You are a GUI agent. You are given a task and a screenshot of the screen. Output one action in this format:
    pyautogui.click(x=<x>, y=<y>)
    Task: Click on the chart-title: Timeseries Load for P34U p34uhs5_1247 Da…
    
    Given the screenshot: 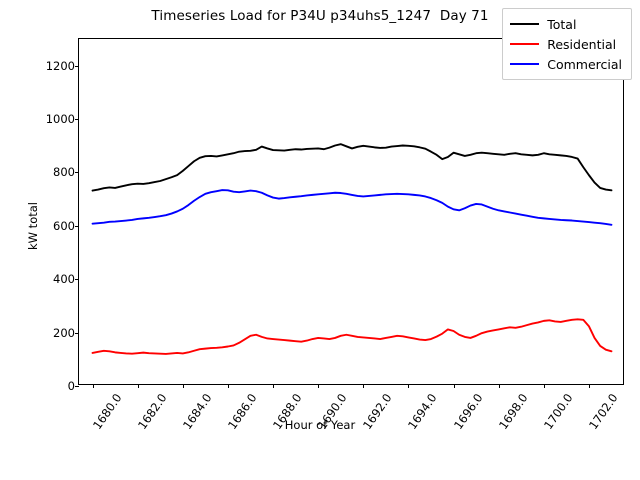 What is the action you would take?
    pyautogui.click(x=320, y=16)
    